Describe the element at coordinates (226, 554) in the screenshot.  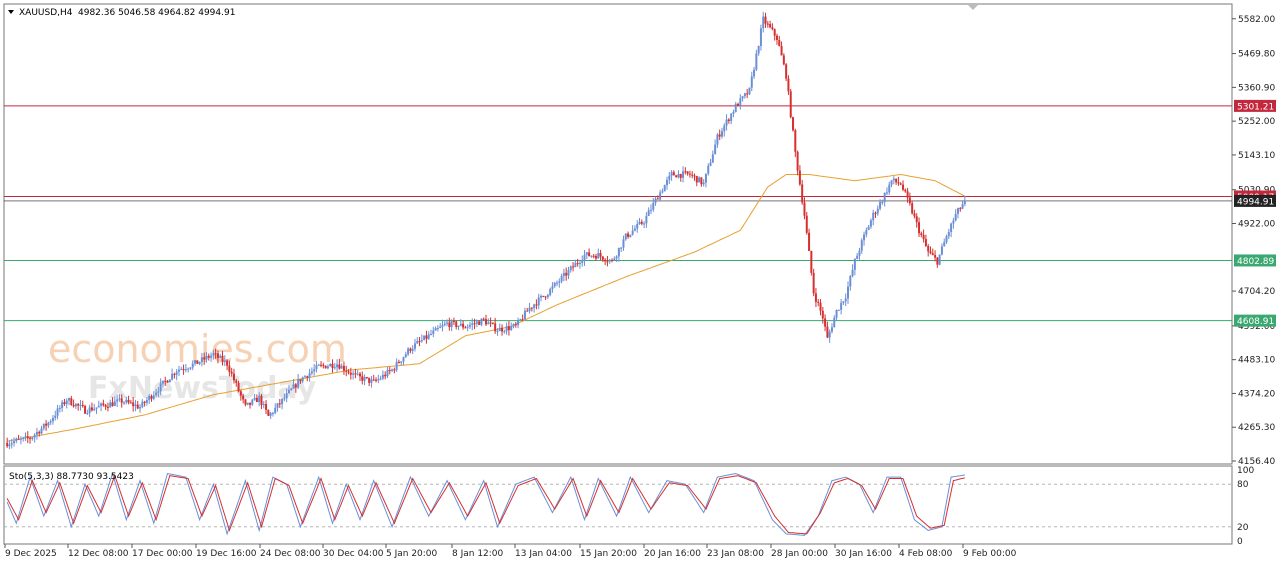
I see `time-tick-label: 19 Dec 16:00` at that location.